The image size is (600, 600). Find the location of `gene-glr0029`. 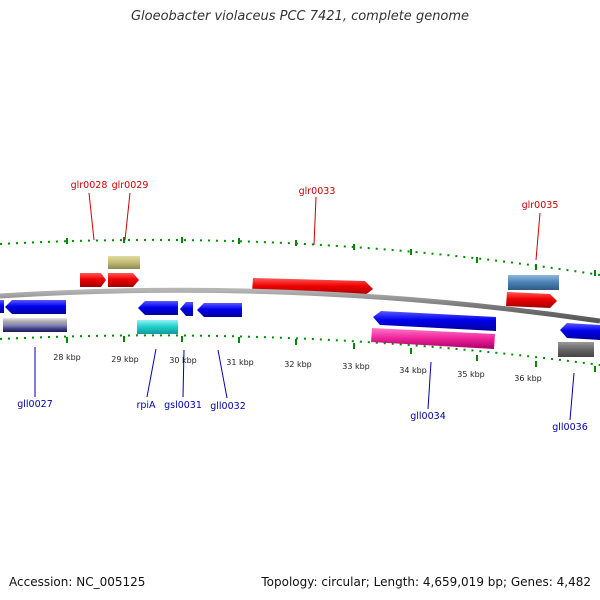

gene-glr0029 is located at coordinates (123, 280).